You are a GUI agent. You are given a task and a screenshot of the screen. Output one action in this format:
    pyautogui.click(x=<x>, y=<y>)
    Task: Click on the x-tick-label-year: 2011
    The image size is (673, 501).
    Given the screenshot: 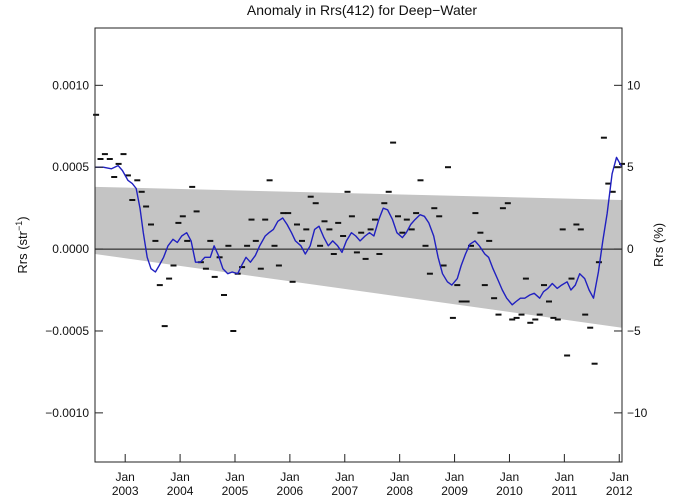 What is the action you would take?
    pyautogui.click(x=564, y=491)
    